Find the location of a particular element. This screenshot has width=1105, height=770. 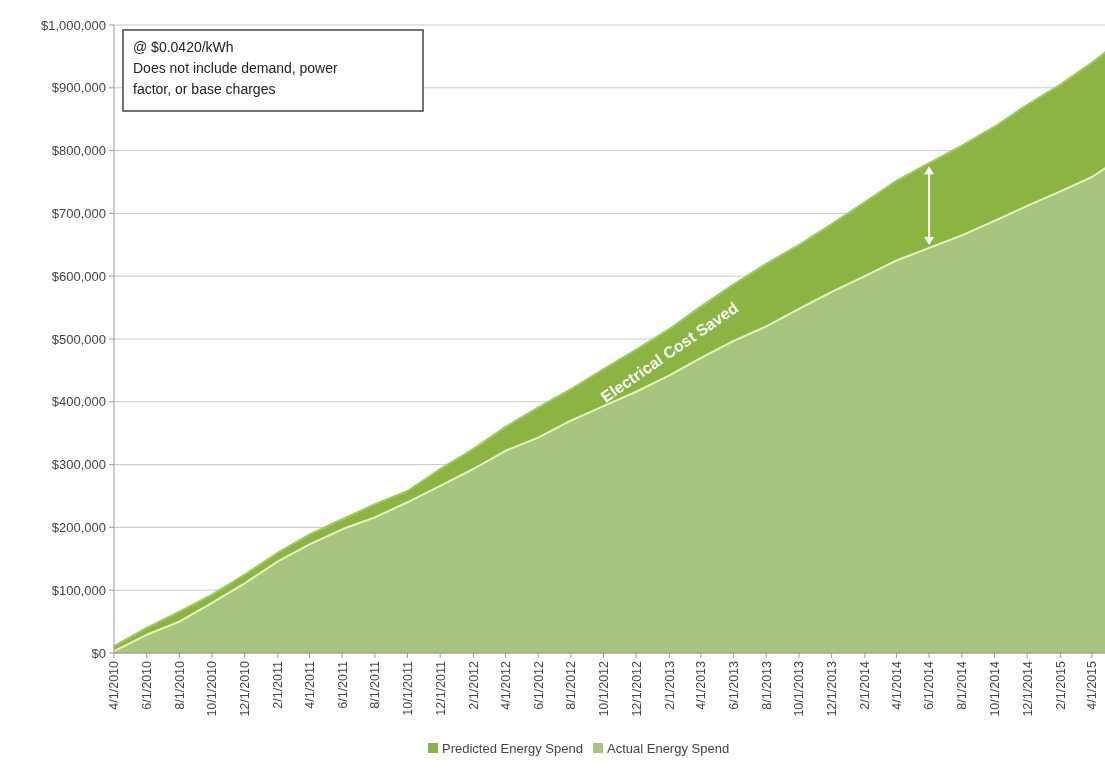

x-tick-label: 8/1/2013 is located at coordinates (766, 685).